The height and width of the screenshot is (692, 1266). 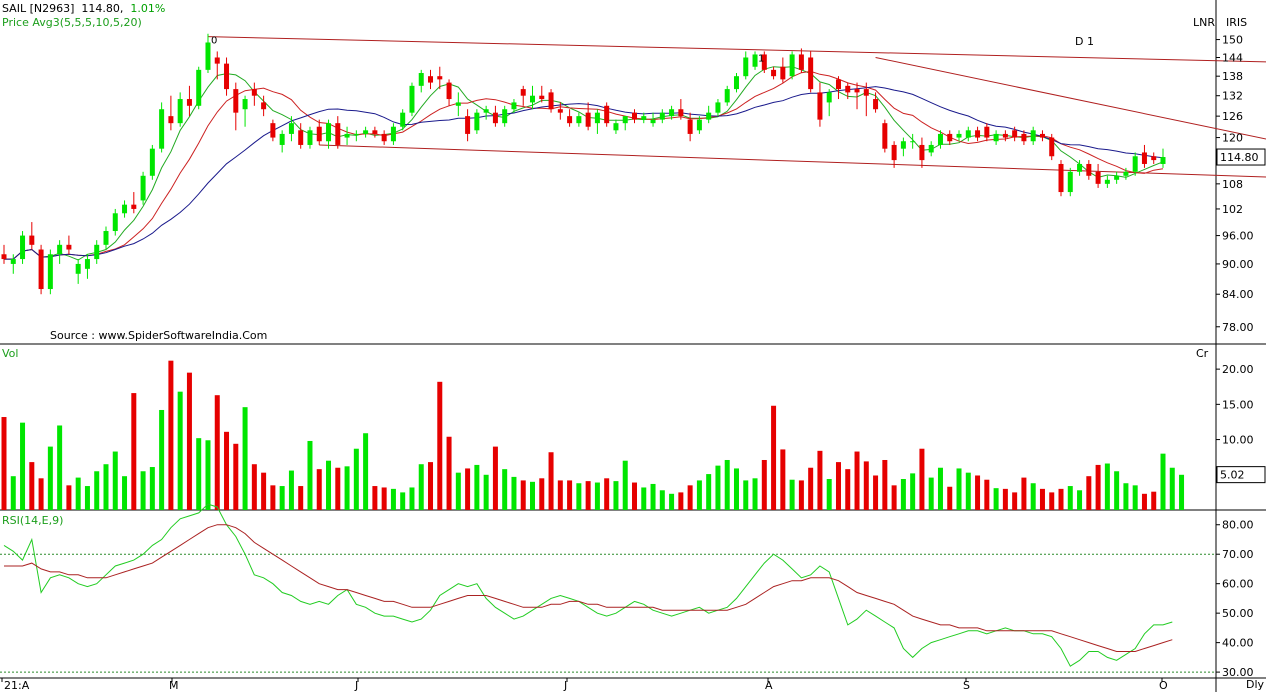 I want to click on price-annotation: 1, so click(x=761, y=58).